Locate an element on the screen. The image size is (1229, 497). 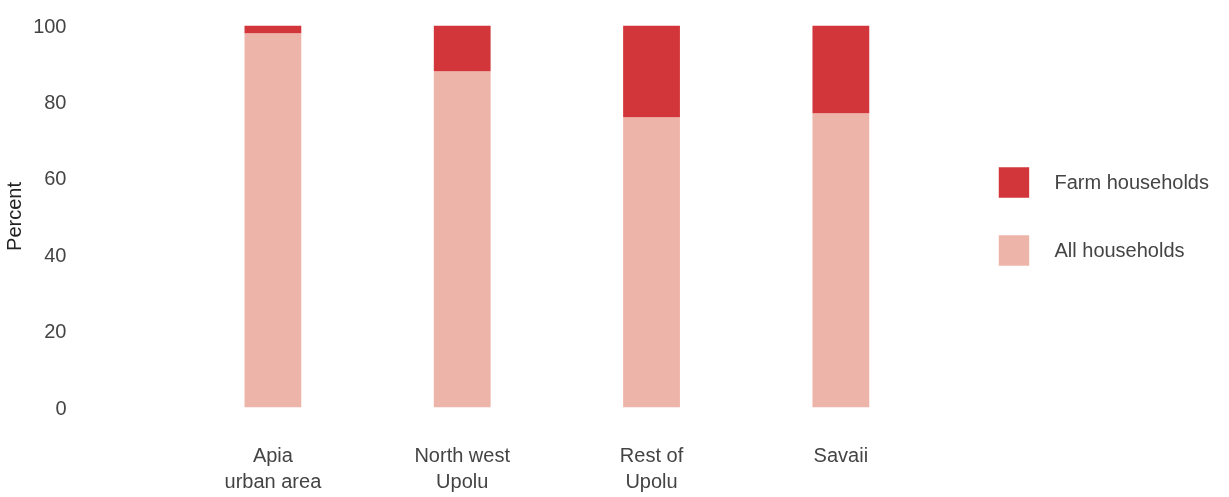
x-tick-label: Rest of Upolu is located at coordinates (651, 467).